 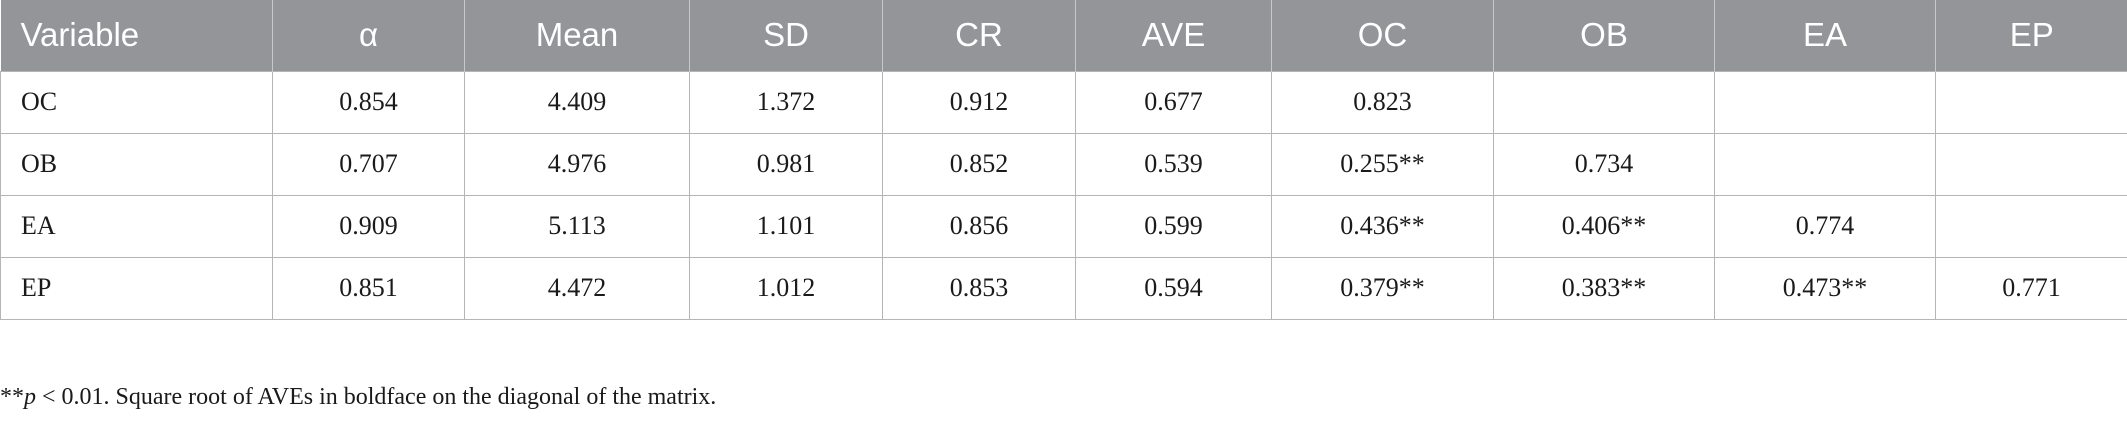 What do you see at coordinates (1382, 226) in the screenshot?
I see `table-cell: 0.436**` at bounding box center [1382, 226].